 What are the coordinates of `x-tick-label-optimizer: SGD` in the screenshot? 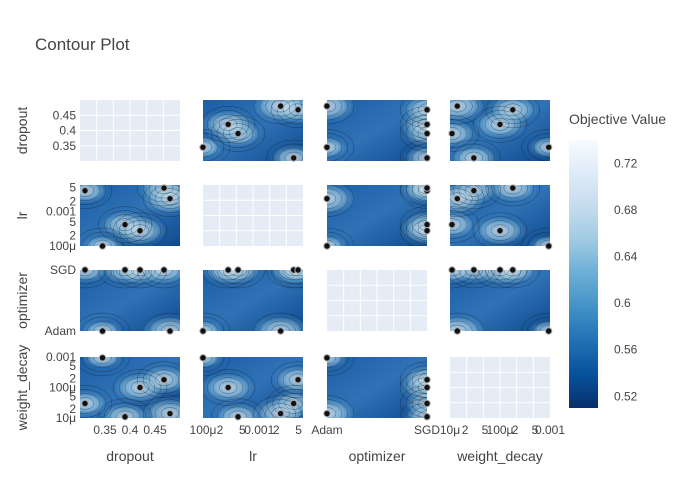 It's located at (427, 430).